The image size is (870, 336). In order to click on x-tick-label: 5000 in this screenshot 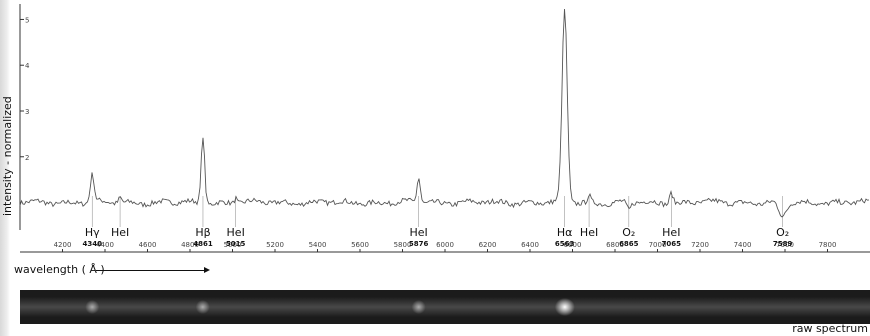, I will do `click(233, 245)`.